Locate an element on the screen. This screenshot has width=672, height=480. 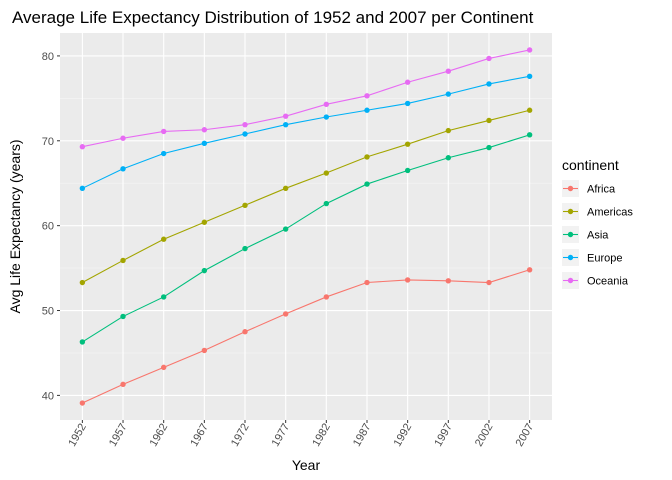
y-axis-title: Avg Life Expectancy (years) is located at coordinates (15, 226).